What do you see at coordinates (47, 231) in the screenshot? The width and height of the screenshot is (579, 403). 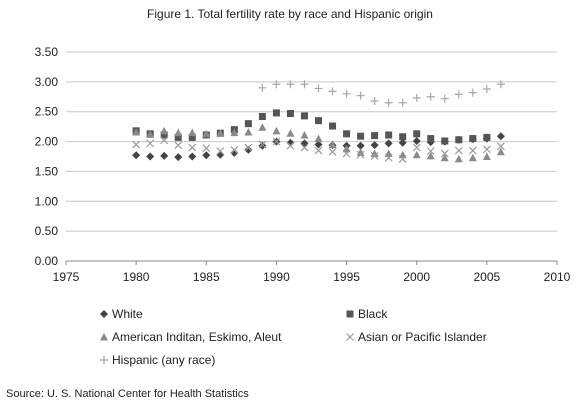 I see `y-tick-label: 0.50` at bounding box center [47, 231].